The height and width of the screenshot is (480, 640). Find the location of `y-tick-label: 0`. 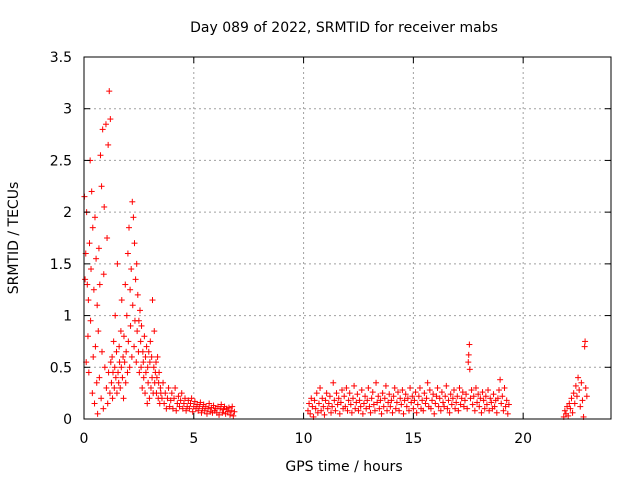

y-tick-label: 0 is located at coordinates (67, 420).